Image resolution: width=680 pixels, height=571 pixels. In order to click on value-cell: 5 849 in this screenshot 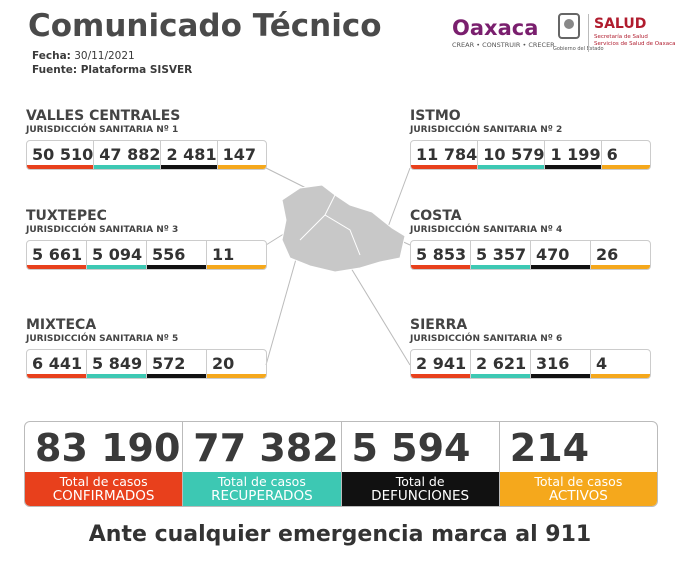, I will do `click(117, 364)`.